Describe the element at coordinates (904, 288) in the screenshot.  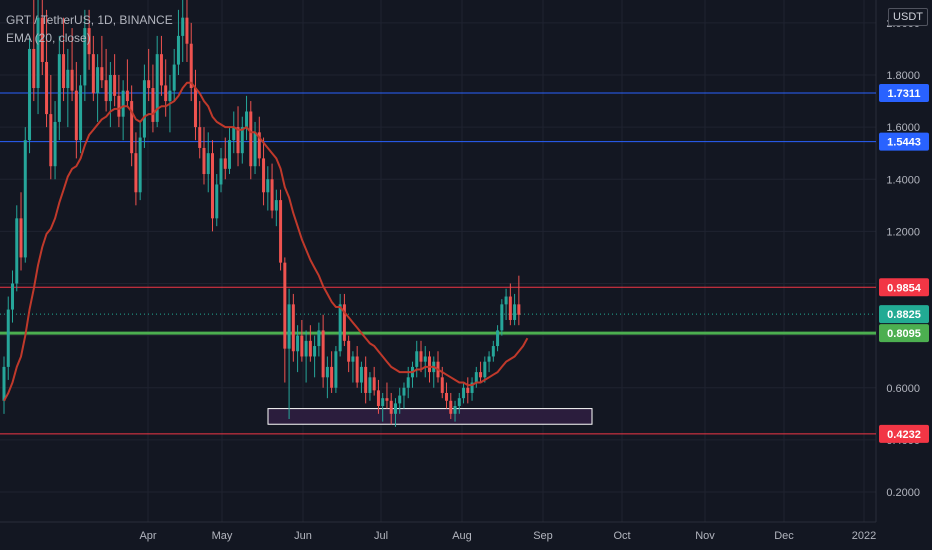
I see `level-price-label: 0.9854` at that location.